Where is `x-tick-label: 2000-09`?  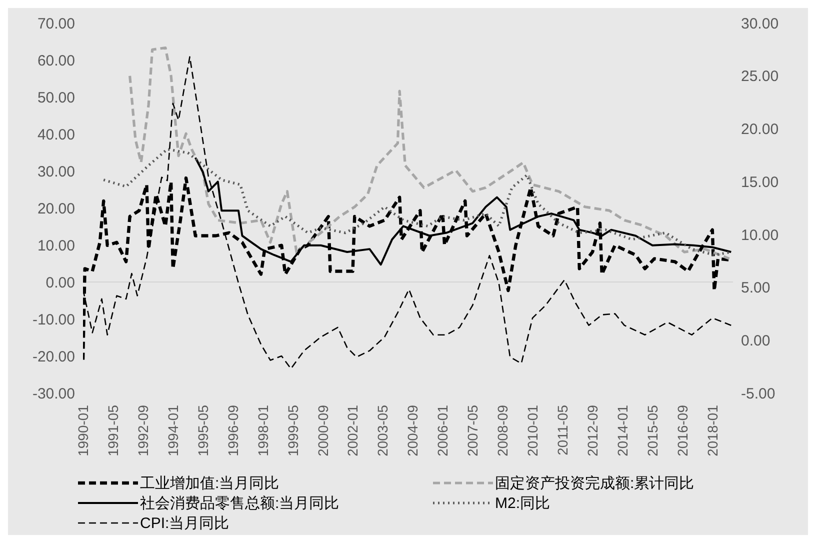
x-tick-label: 2000-09 is located at coordinates (322, 430).